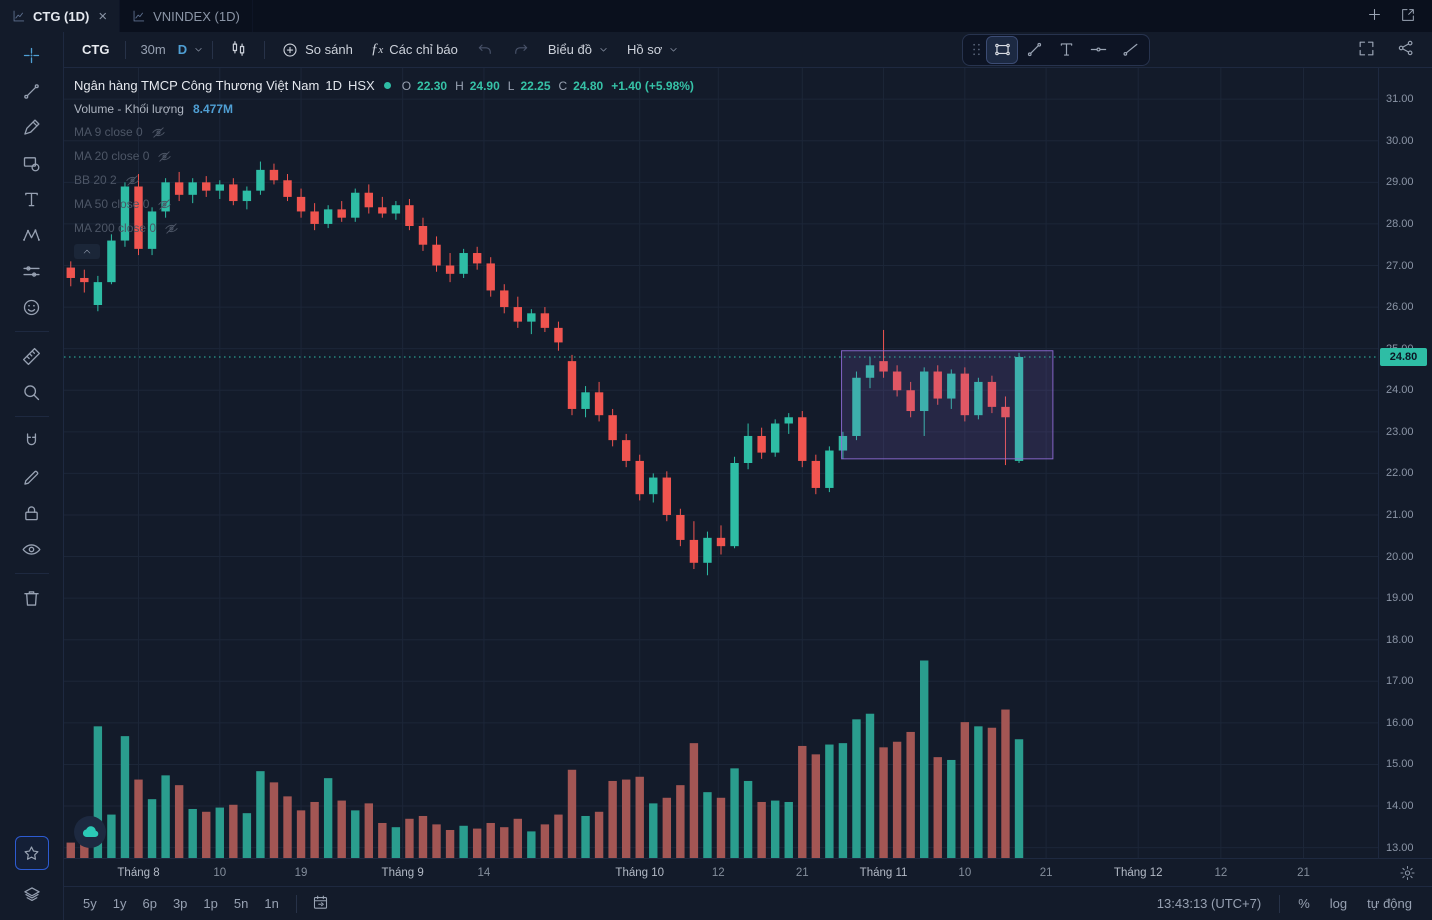 This screenshot has height=920, width=1432. Describe the element at coordinates (31, 853) in the screenshot. I see `favorites-button` at that location.